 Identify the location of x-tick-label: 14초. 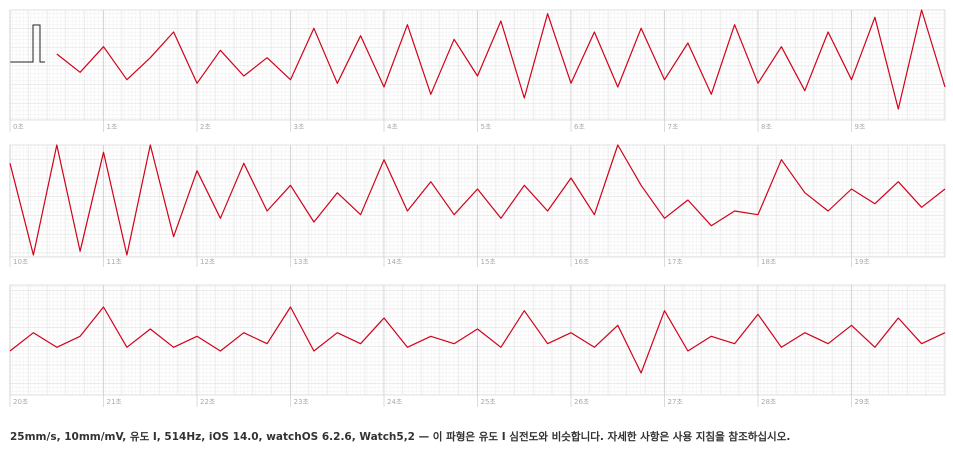
(395, 262).